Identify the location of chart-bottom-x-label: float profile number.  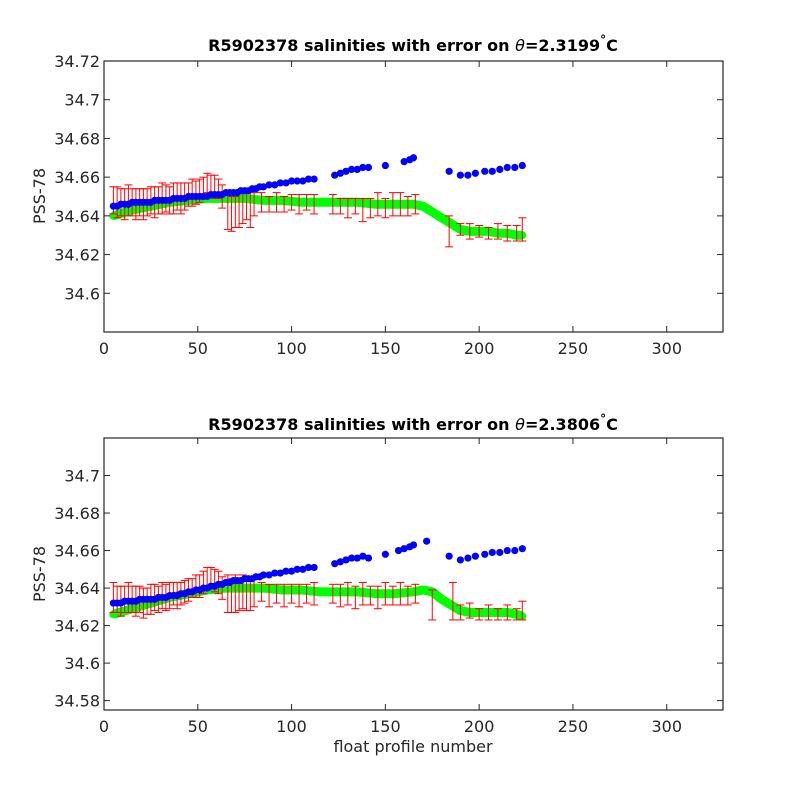
(413, 746).